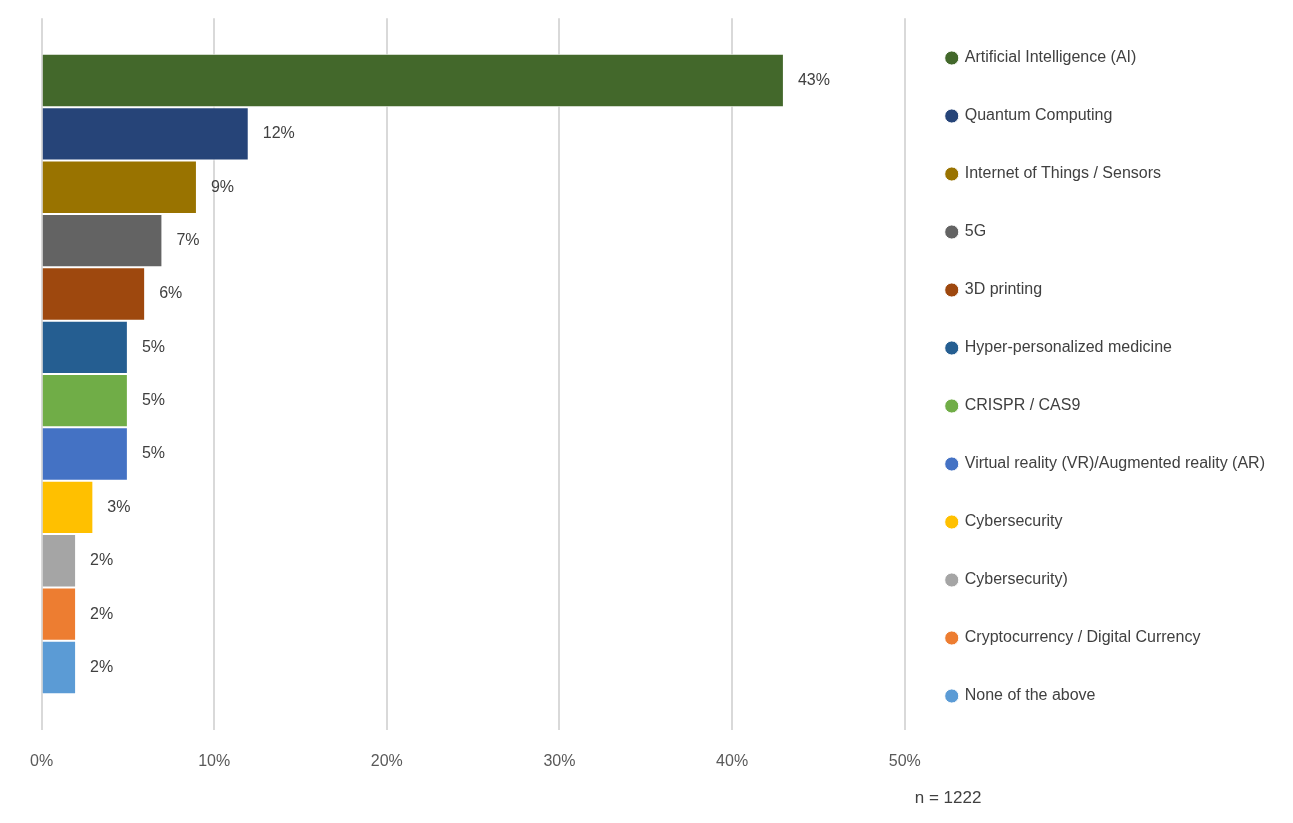 The image size is (1293, 823). What do you see at coordinates (948, 798) in the screenshot?
I see `text: n = 1222` at bounding box center [948, 798].